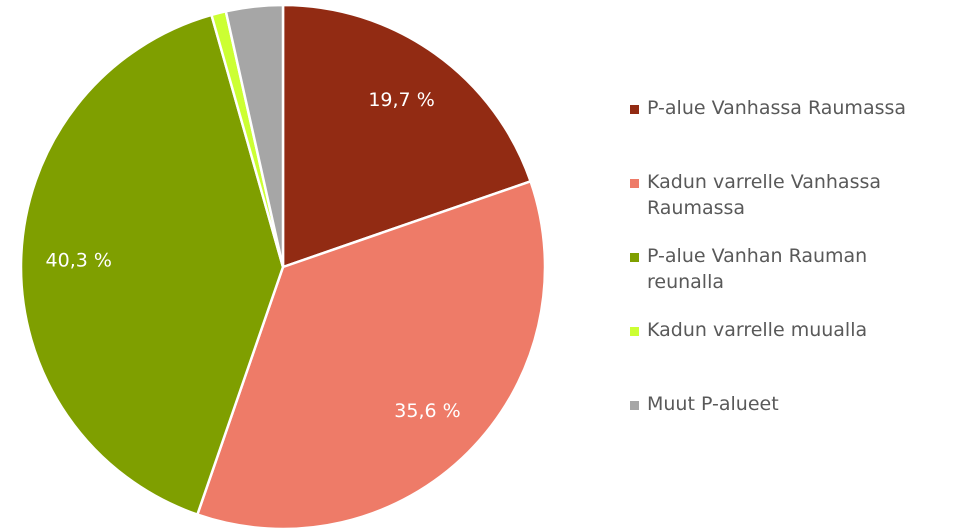  I want to click on legend-label: Muut P-alueet, so click(713, 404).